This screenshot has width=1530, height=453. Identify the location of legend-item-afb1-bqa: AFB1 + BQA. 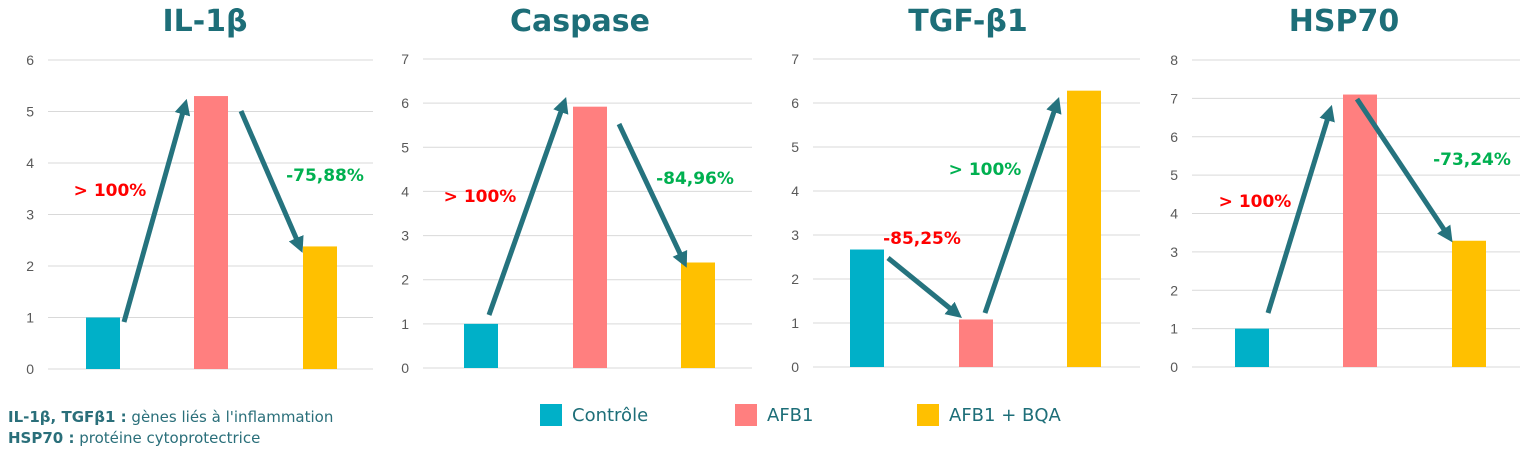
(989, 415).